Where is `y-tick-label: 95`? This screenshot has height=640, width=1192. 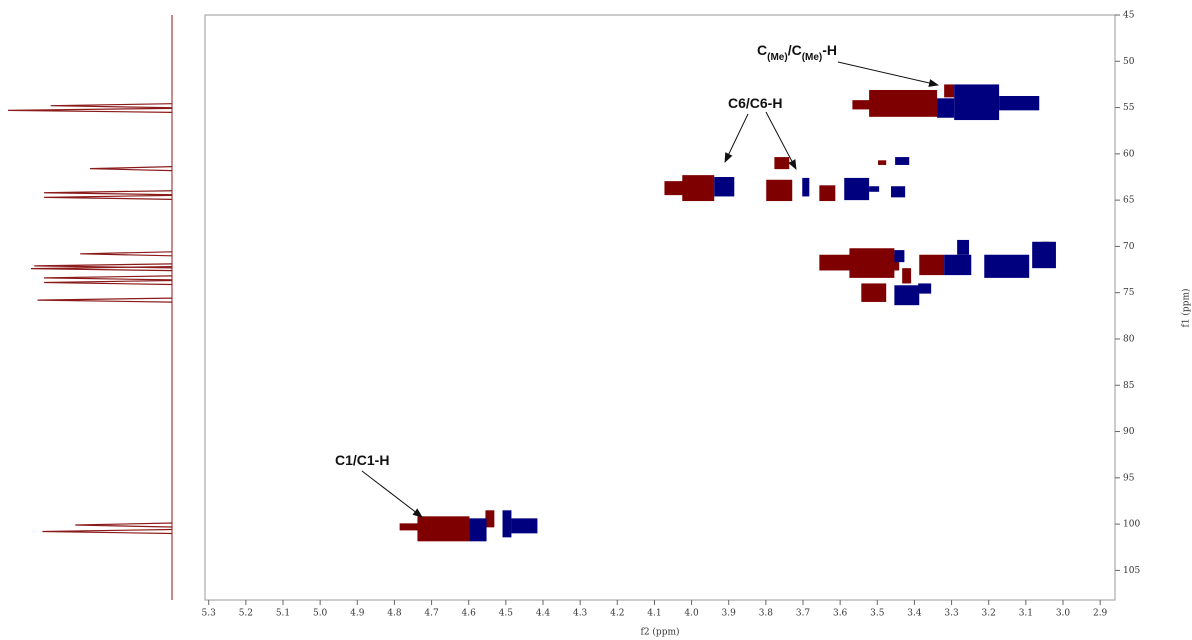
y-tick-label: 95 is located at coordinates (1129, 478).